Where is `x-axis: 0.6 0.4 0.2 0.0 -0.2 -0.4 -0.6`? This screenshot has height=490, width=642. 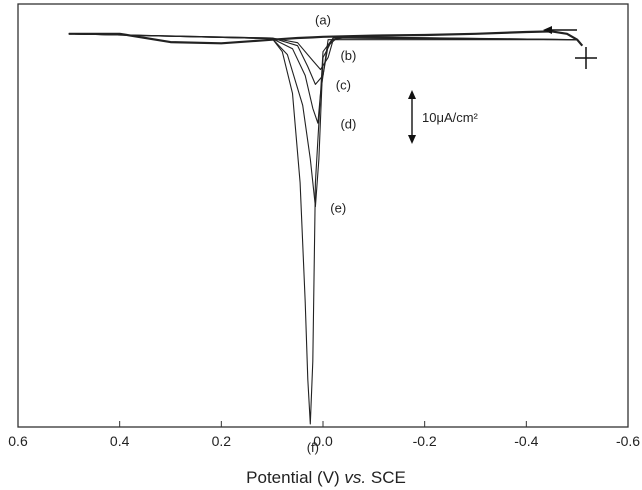
x-axis: 0.6 0.4 0.2 0.0 -0.2 -0.4 -0.6 is located at coordinates (324, 435).